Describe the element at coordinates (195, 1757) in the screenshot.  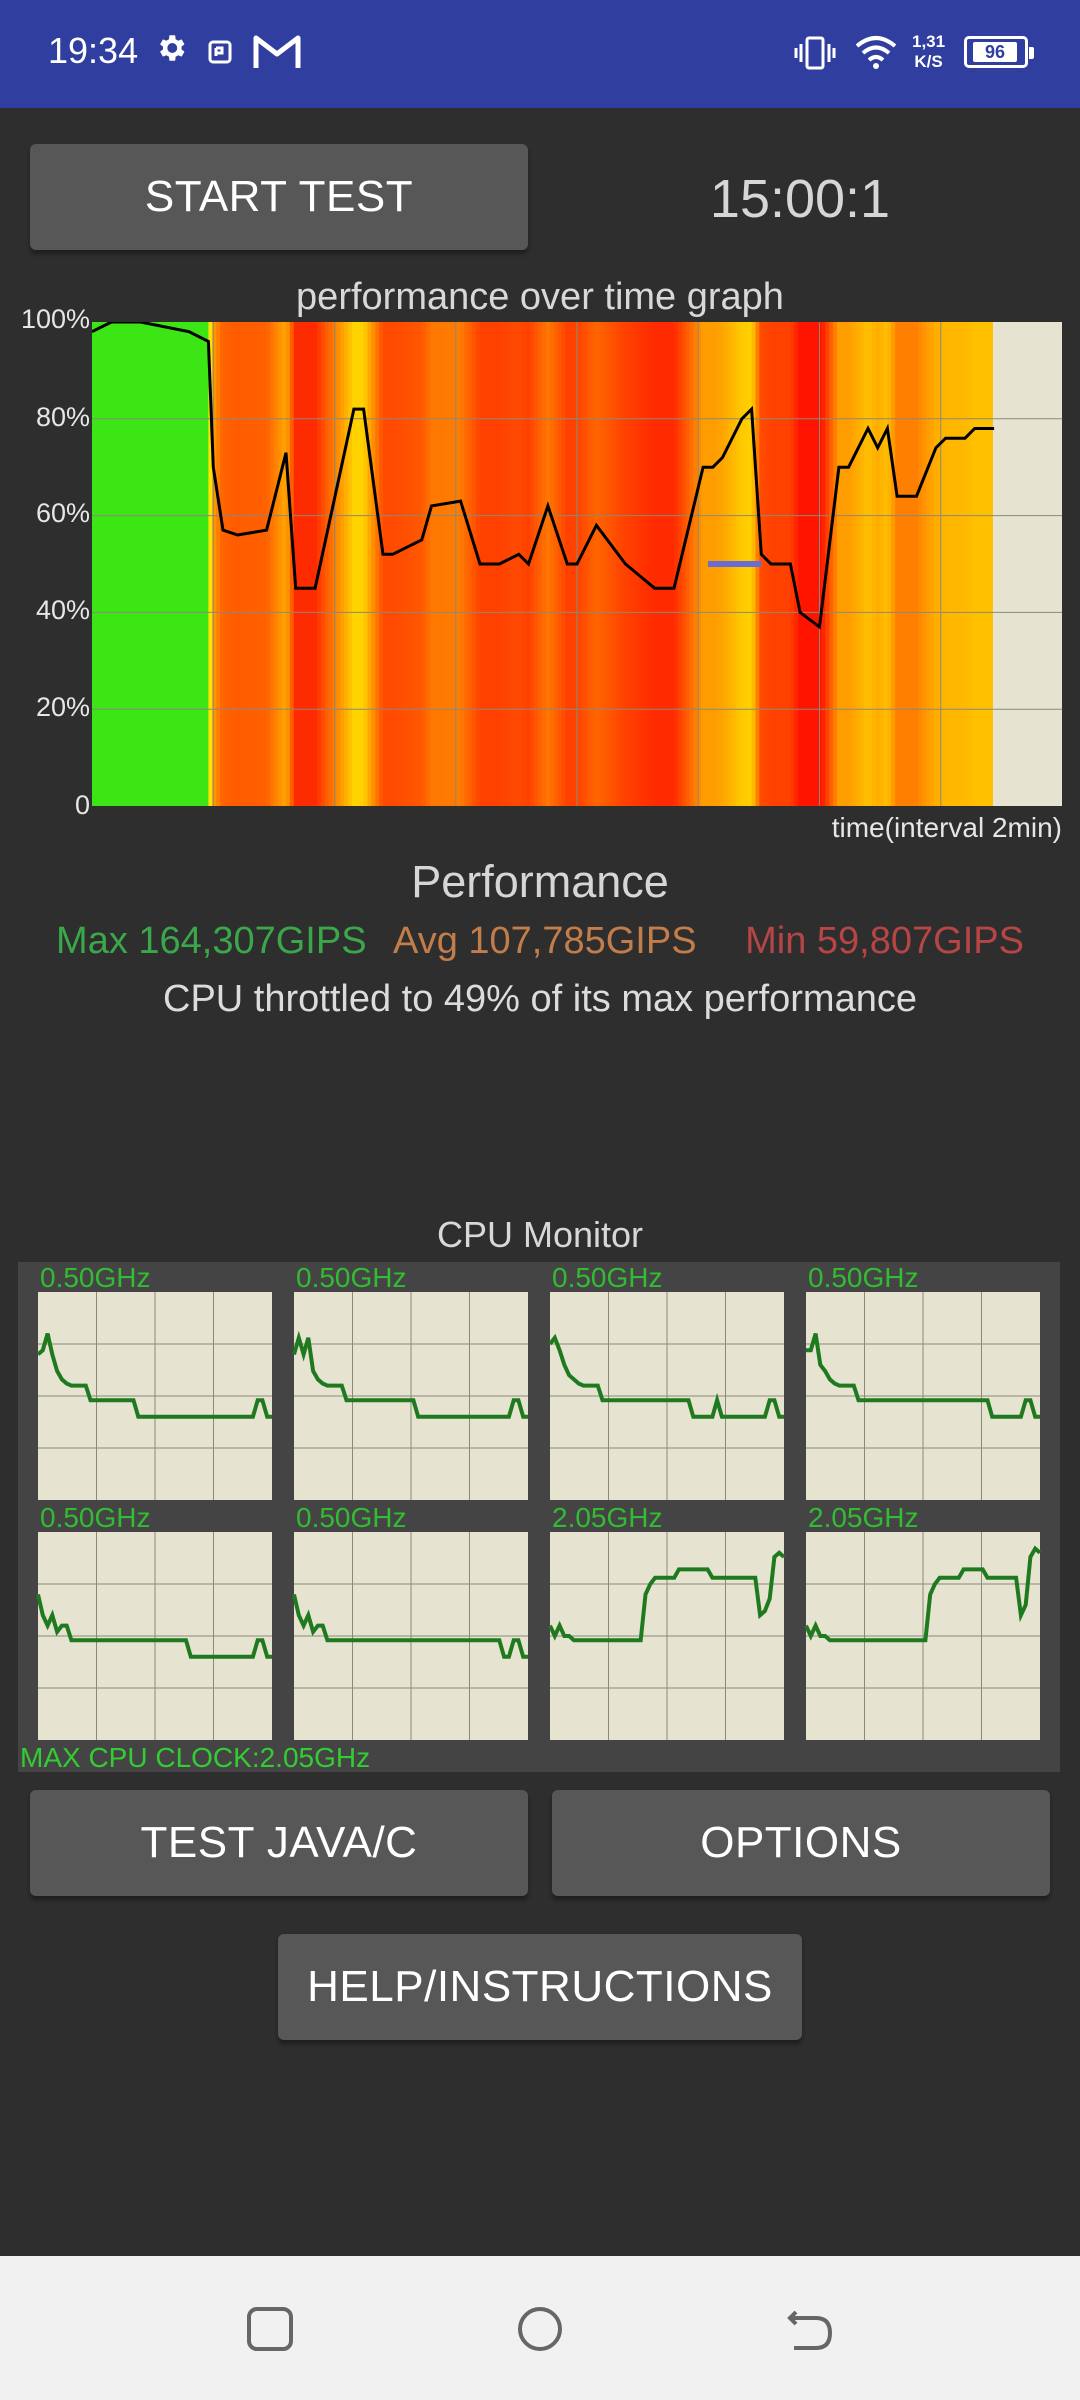
I see `max-cpu-clock: MAX CPU CLOCK:2.05GHz` at that location.